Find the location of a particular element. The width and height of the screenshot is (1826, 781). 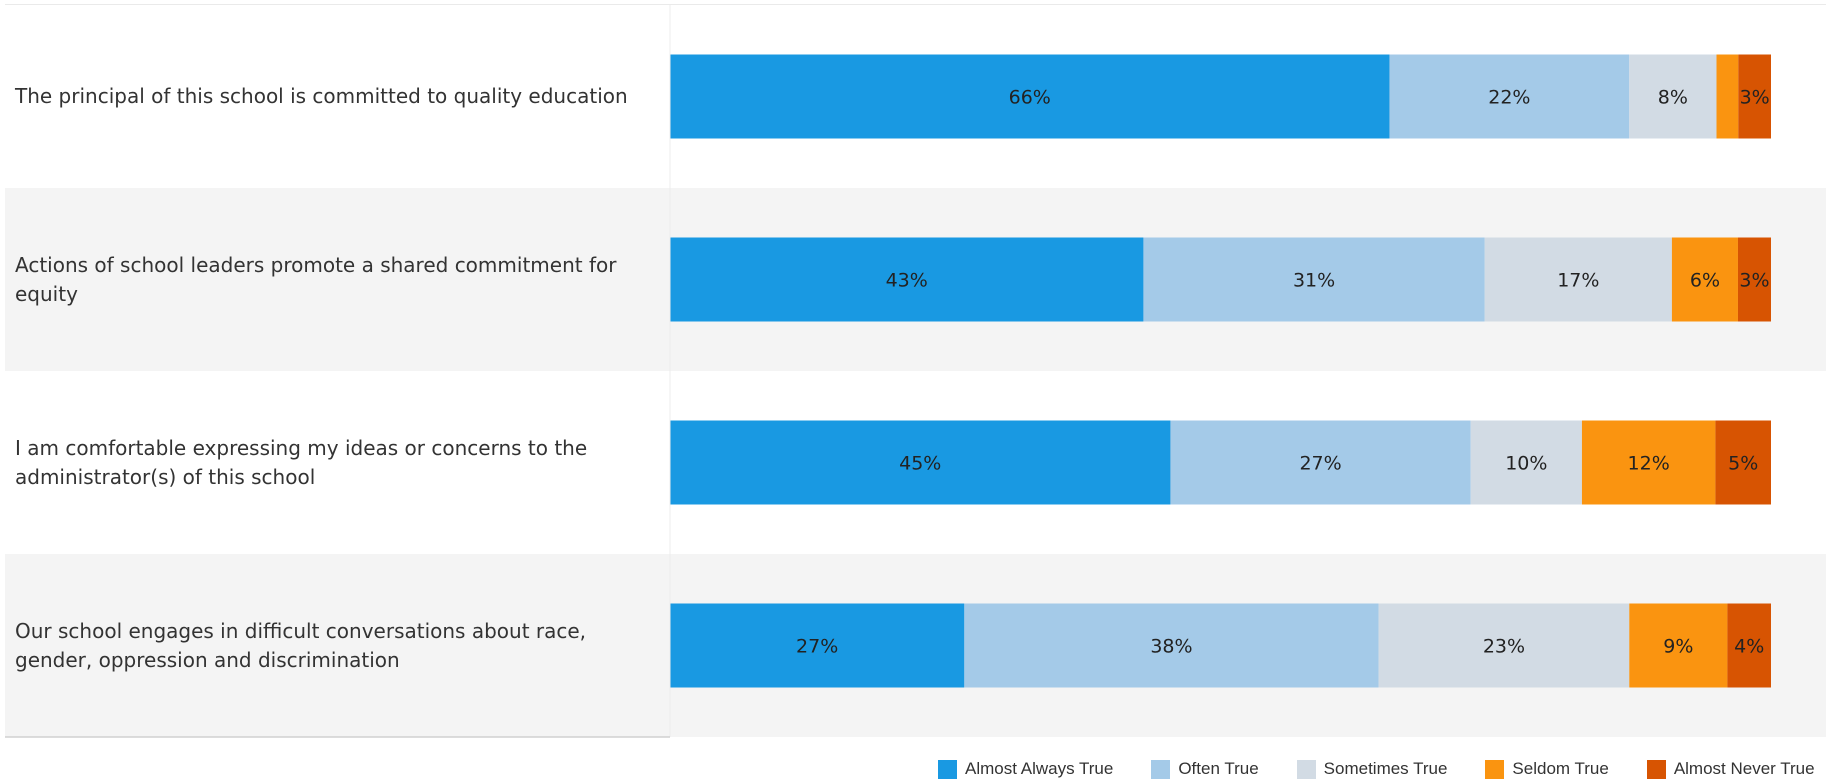

bar-value-label: 38% is located at coordinates (1171, 647).